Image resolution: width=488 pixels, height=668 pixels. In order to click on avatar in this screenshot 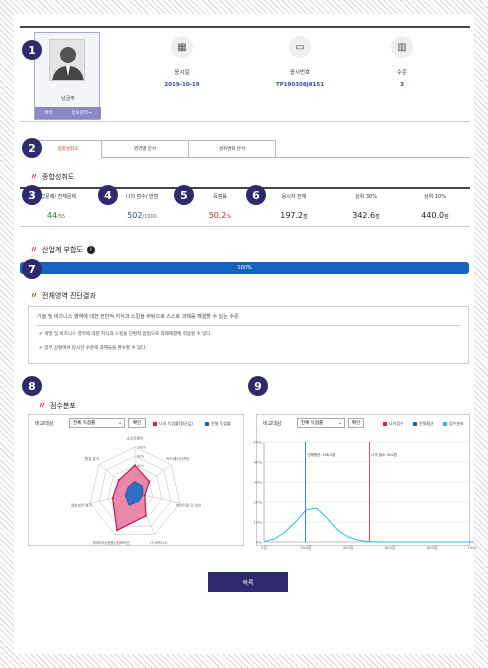, I will do `click(67, 60)`.